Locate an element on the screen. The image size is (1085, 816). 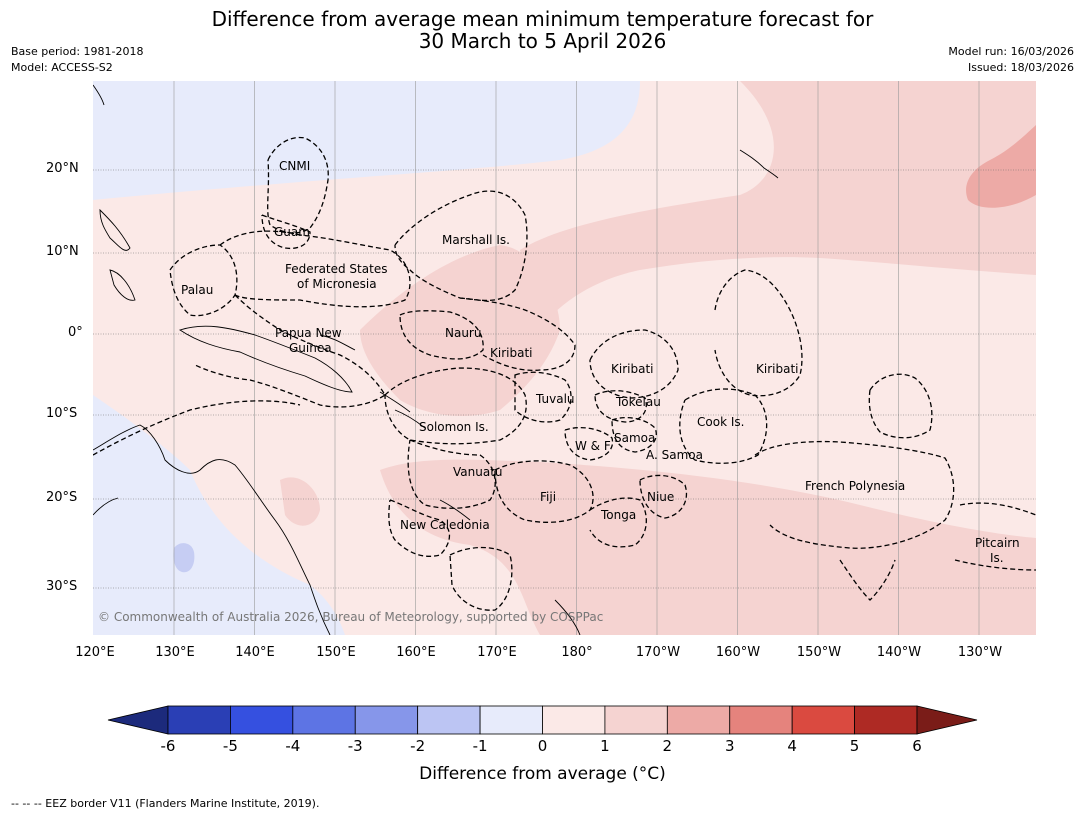
issued-date: Issued: 18/03/2026 is located at coordinates (1020, 67).